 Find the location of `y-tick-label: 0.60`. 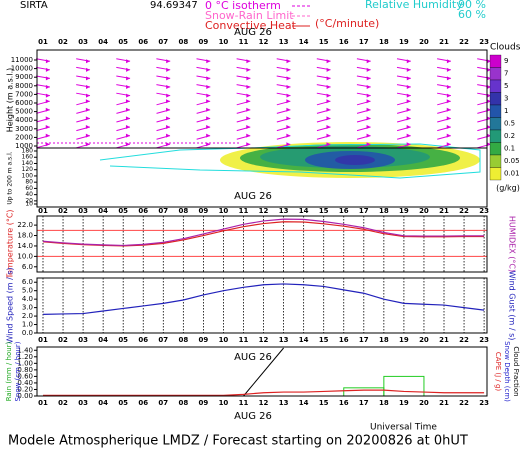

y-tick-label: 0.60 is located at coordinates (25, 376).